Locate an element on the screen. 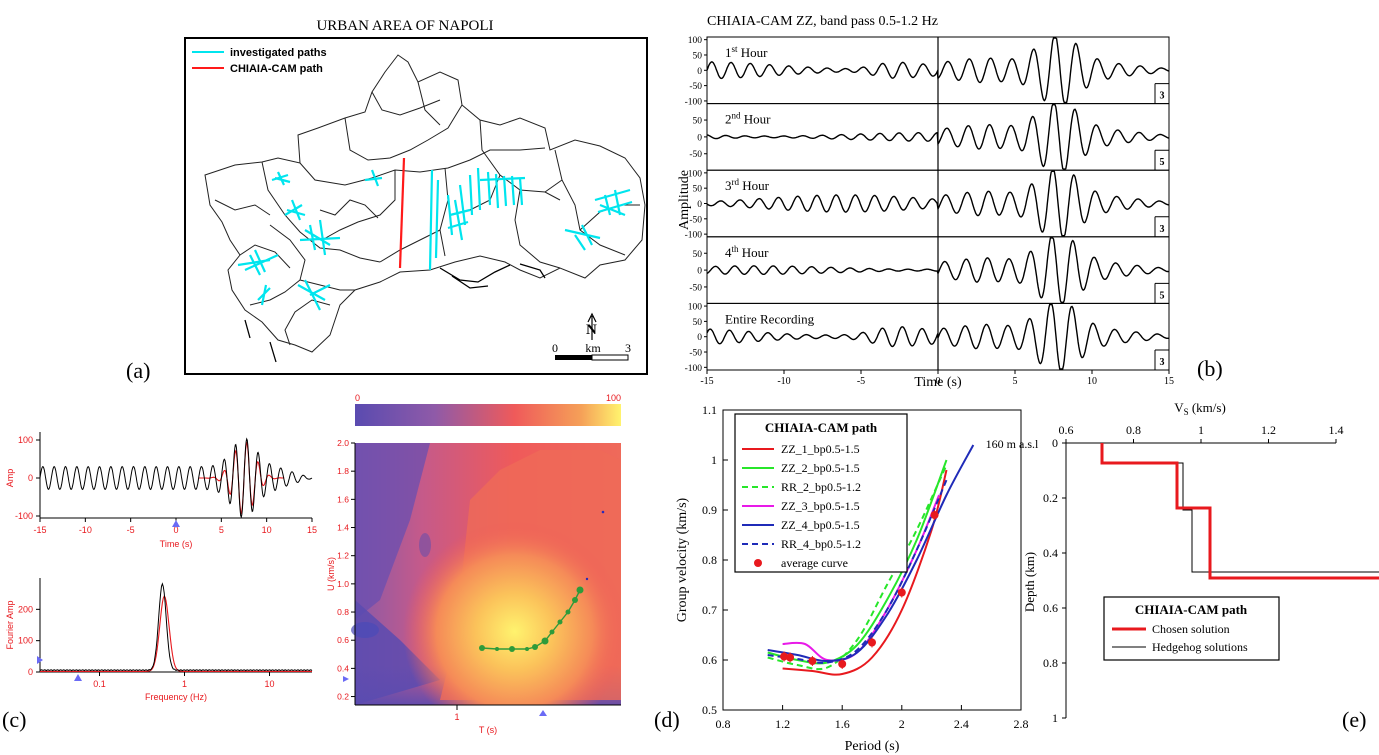 This screenshot has height=755, width=1379. d-ytick: 0.6 is located at coordinates (709, 660).